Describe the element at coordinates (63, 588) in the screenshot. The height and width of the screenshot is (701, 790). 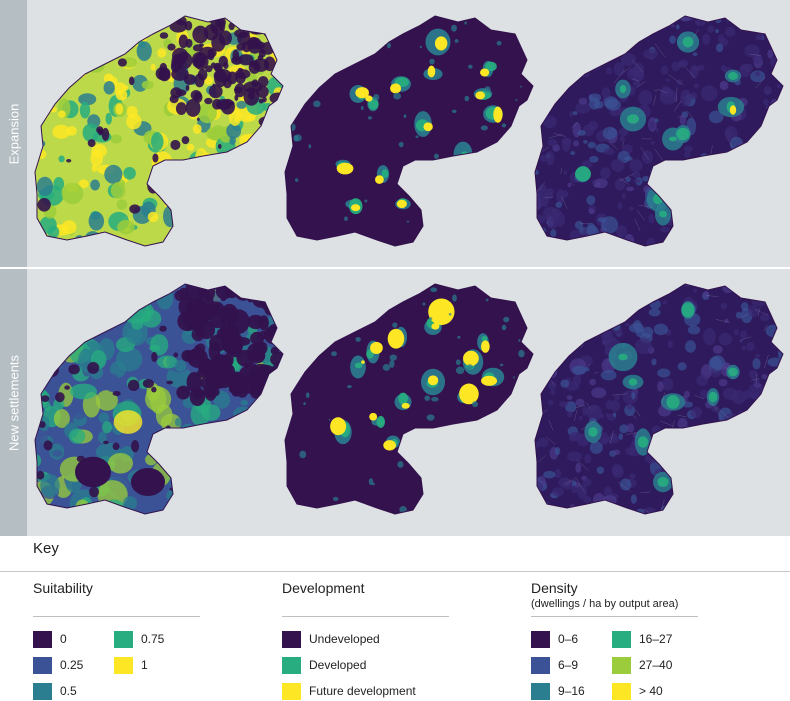
I see `legend-title-suitability: Suitability` at that location.